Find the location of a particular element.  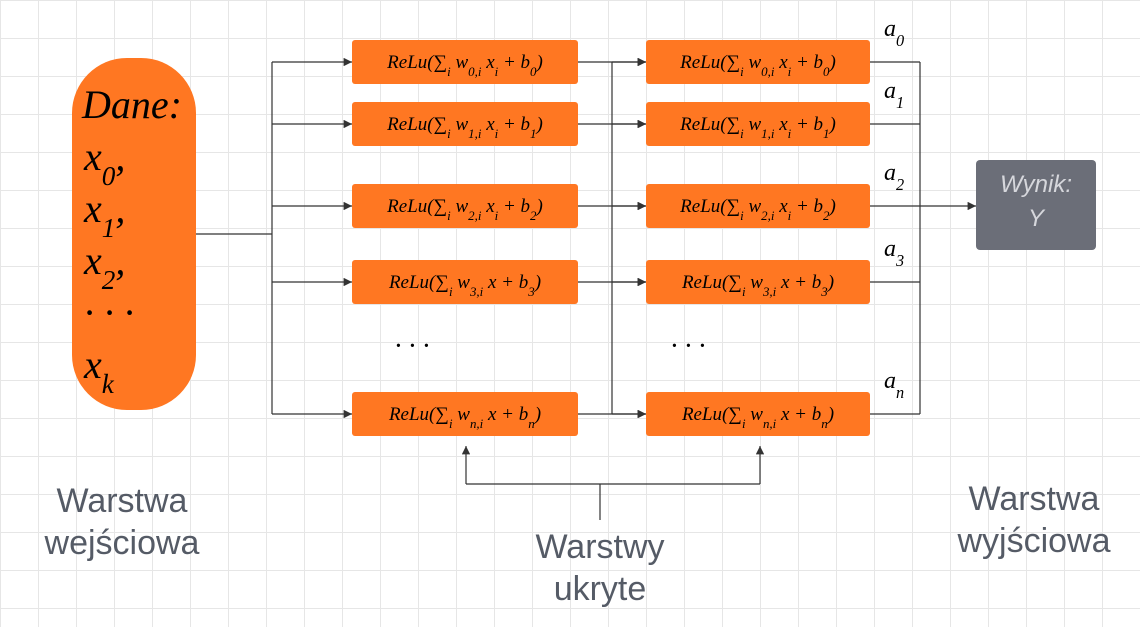

input-item: xk is located at coordinates (99, 370).